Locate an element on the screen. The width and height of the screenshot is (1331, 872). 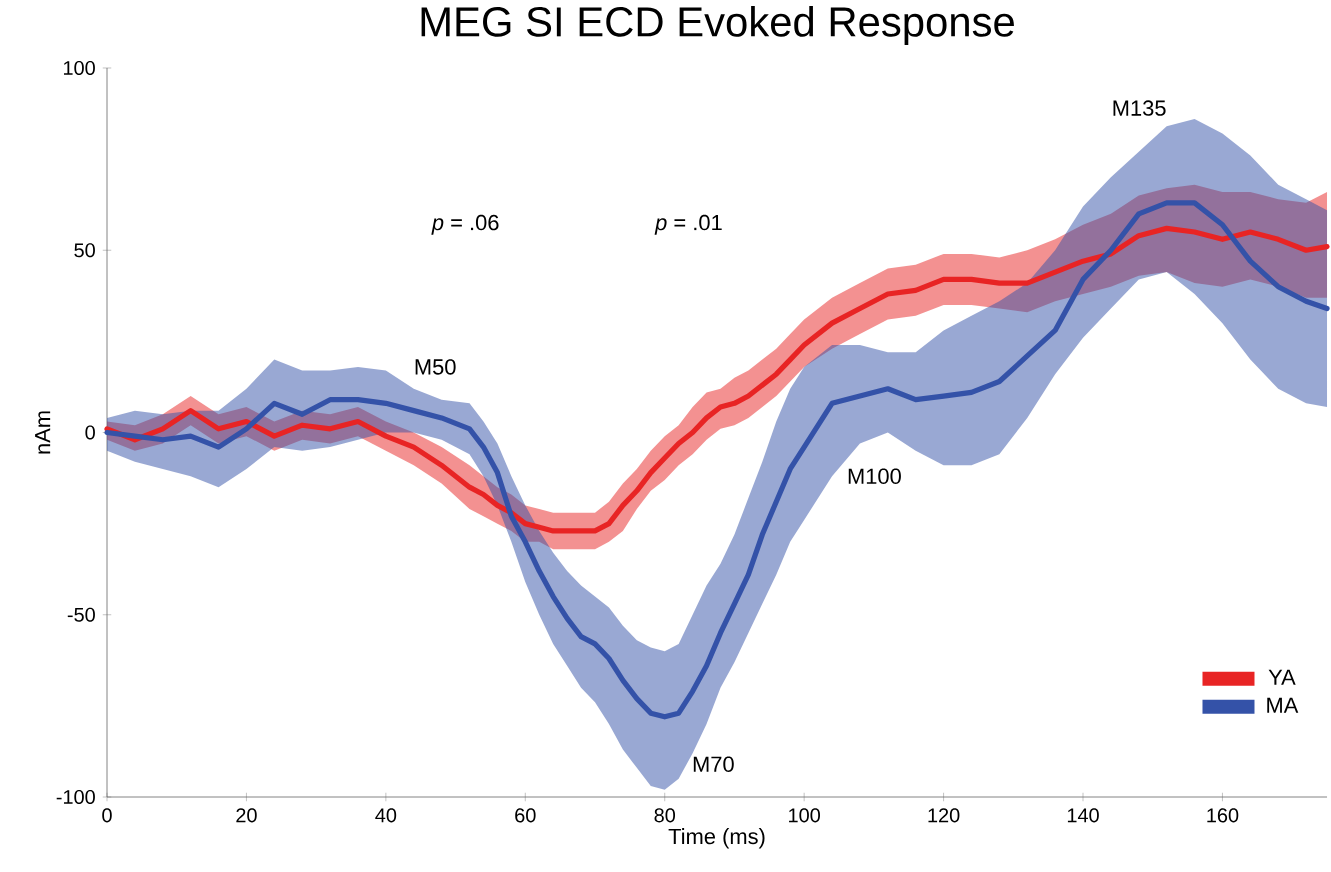
annotation: p = .06 is located at coordinates (465, 224).